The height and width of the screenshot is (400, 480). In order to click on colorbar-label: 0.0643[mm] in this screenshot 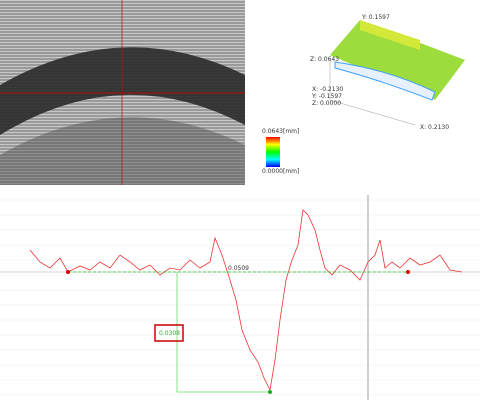, I will do `click(280, 131)`.